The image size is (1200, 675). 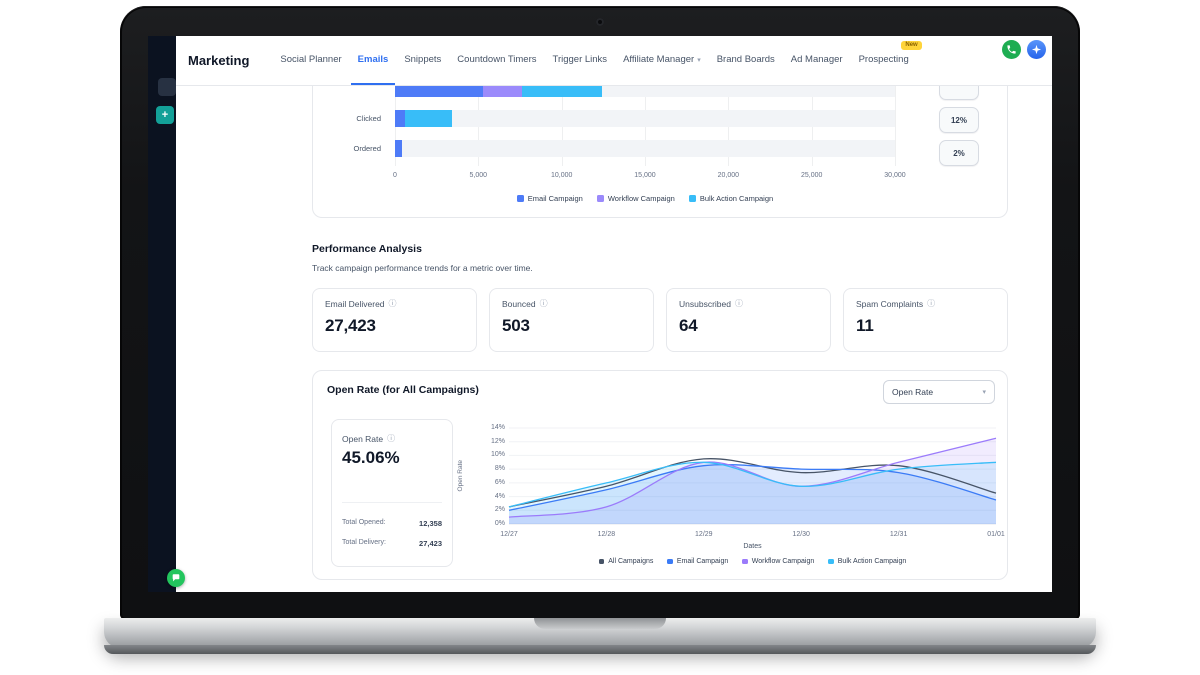 What do you see at coordinates (895, 175) in the screenshot?
I see `x-tick-label: 30,000` at bounding box center [895, 175].